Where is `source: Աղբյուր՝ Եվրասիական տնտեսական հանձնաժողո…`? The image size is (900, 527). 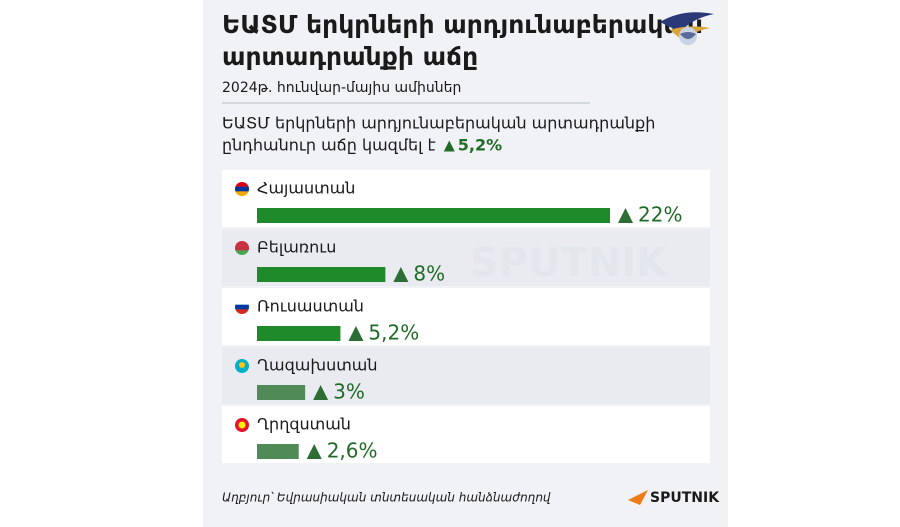
source: Աղբյուր՝ Եվրասիական տնտեսական հանձնաժողո… is located at coordinates (386, 498).